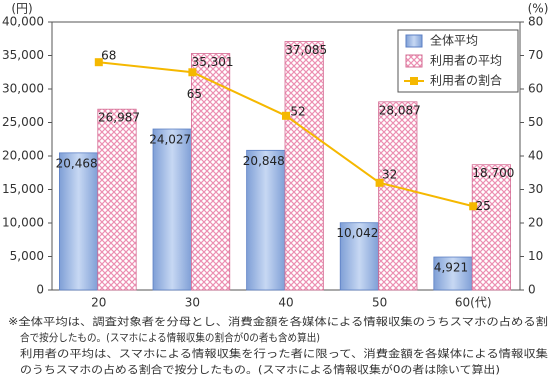 The width and height of the screenshot is (558, 376). I want to click on y2-tick-label: 10, so click(535, 256).